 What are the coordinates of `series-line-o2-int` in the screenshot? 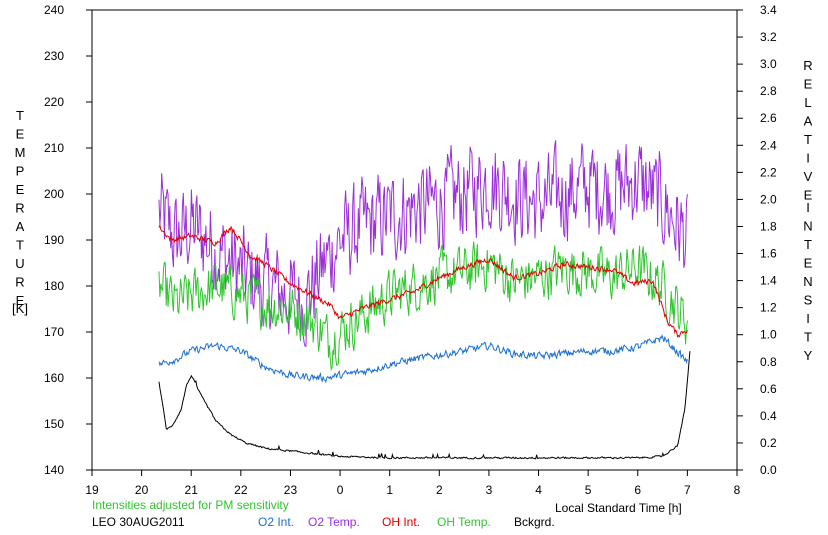 It's located at (423, 359).